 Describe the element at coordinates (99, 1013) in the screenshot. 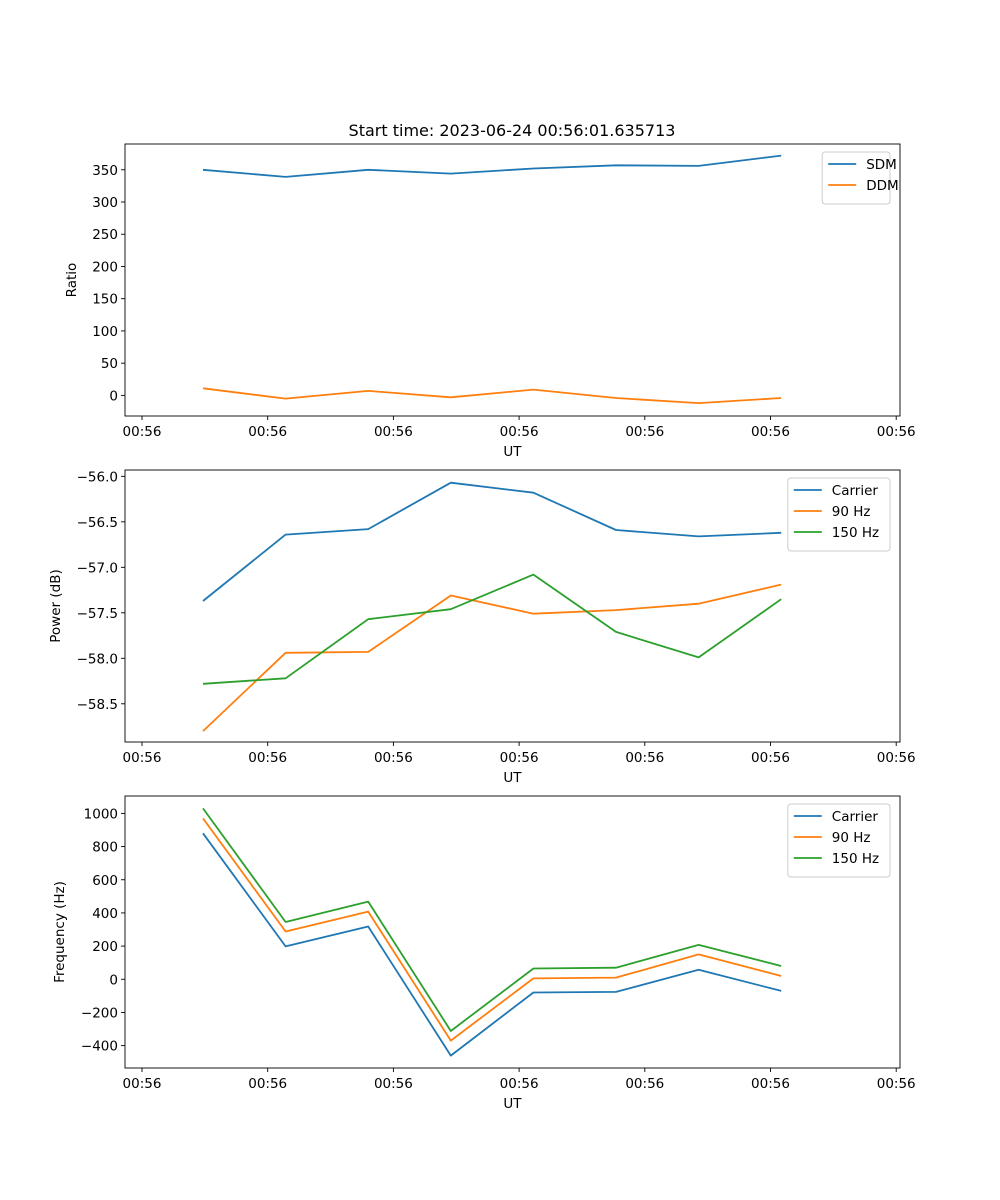

I see `y-tick-label: −200` at that location.